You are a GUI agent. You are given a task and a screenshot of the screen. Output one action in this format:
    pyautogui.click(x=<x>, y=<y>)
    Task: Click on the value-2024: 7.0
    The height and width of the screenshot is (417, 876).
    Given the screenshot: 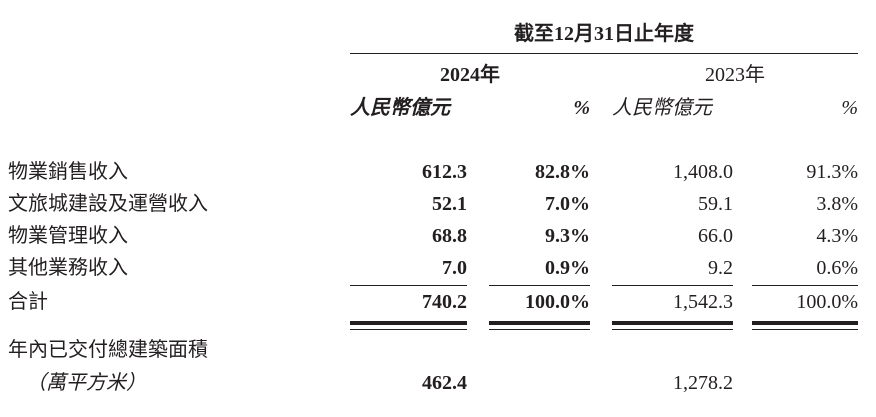 What is the action you would take?
    pyautogui.click(x=454, y=268)
    